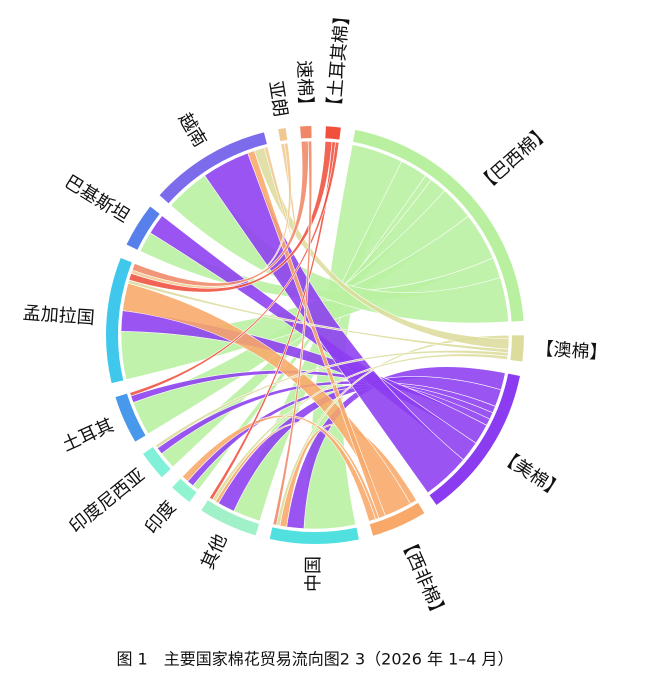 The height and width of the screenshot is (678, 645). What do you see at coordinates (314, 659) in the screenshot?
I see `caption: 图 1 主要国家棉花贸易流向图2 3（2026 年 1–4 月）` at bounding box center [314, 659].